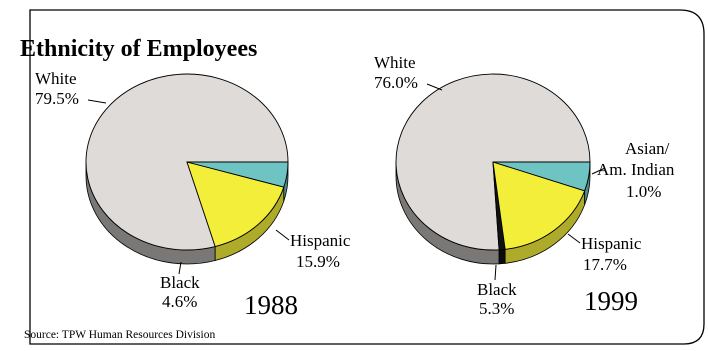 This screenshot has width=708, height=351. I want to click on leader-1999-hispanic, so click(574, 238).